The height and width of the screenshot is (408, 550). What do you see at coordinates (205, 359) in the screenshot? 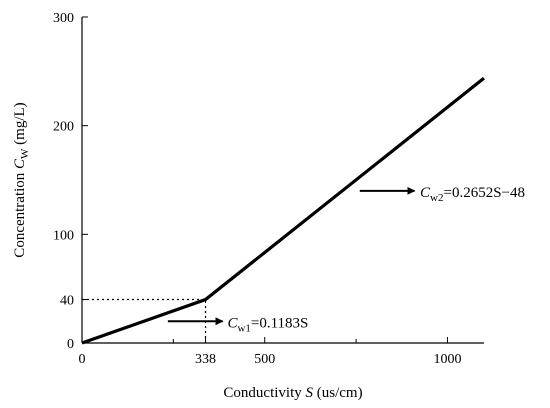
I see `x-tick-label: 338` at bounding box center [205, 359].